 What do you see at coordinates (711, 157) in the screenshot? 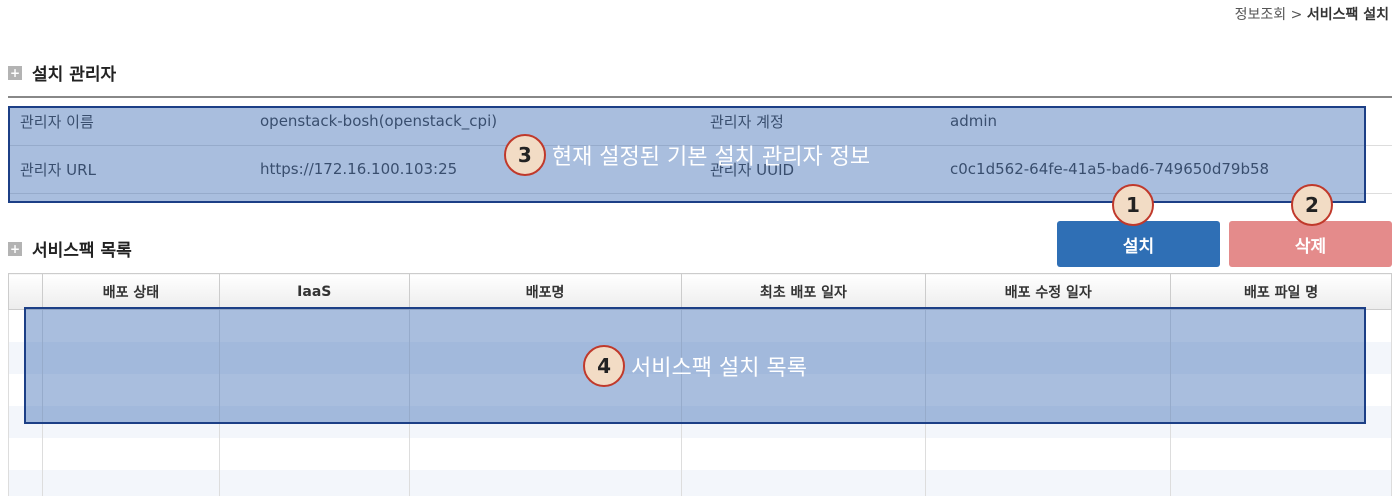
I see `annotation-installer-info-text: 현재 설정된 기본 설치 관리자 정보` at bounding box center [711, 157].